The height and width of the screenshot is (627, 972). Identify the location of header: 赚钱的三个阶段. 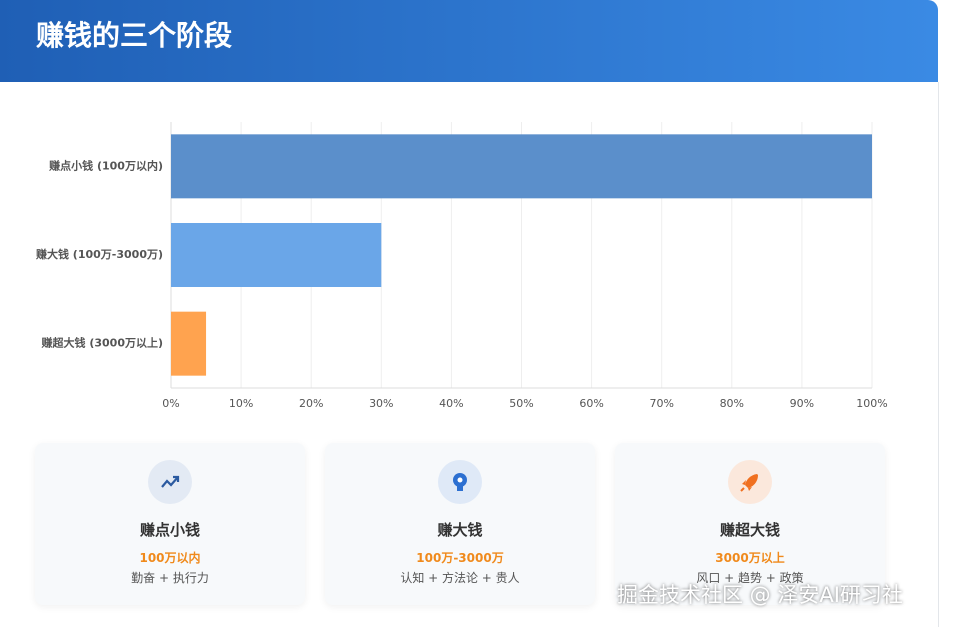
(469, 41).